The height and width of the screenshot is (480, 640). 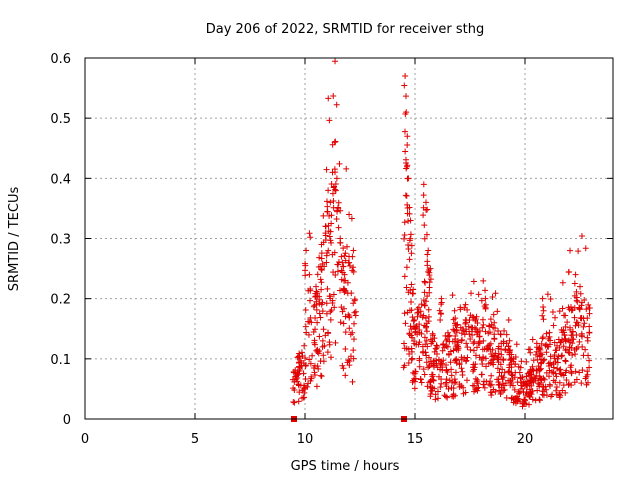 I want to click on x-tick-label: 20, so click(x=525, y=439).